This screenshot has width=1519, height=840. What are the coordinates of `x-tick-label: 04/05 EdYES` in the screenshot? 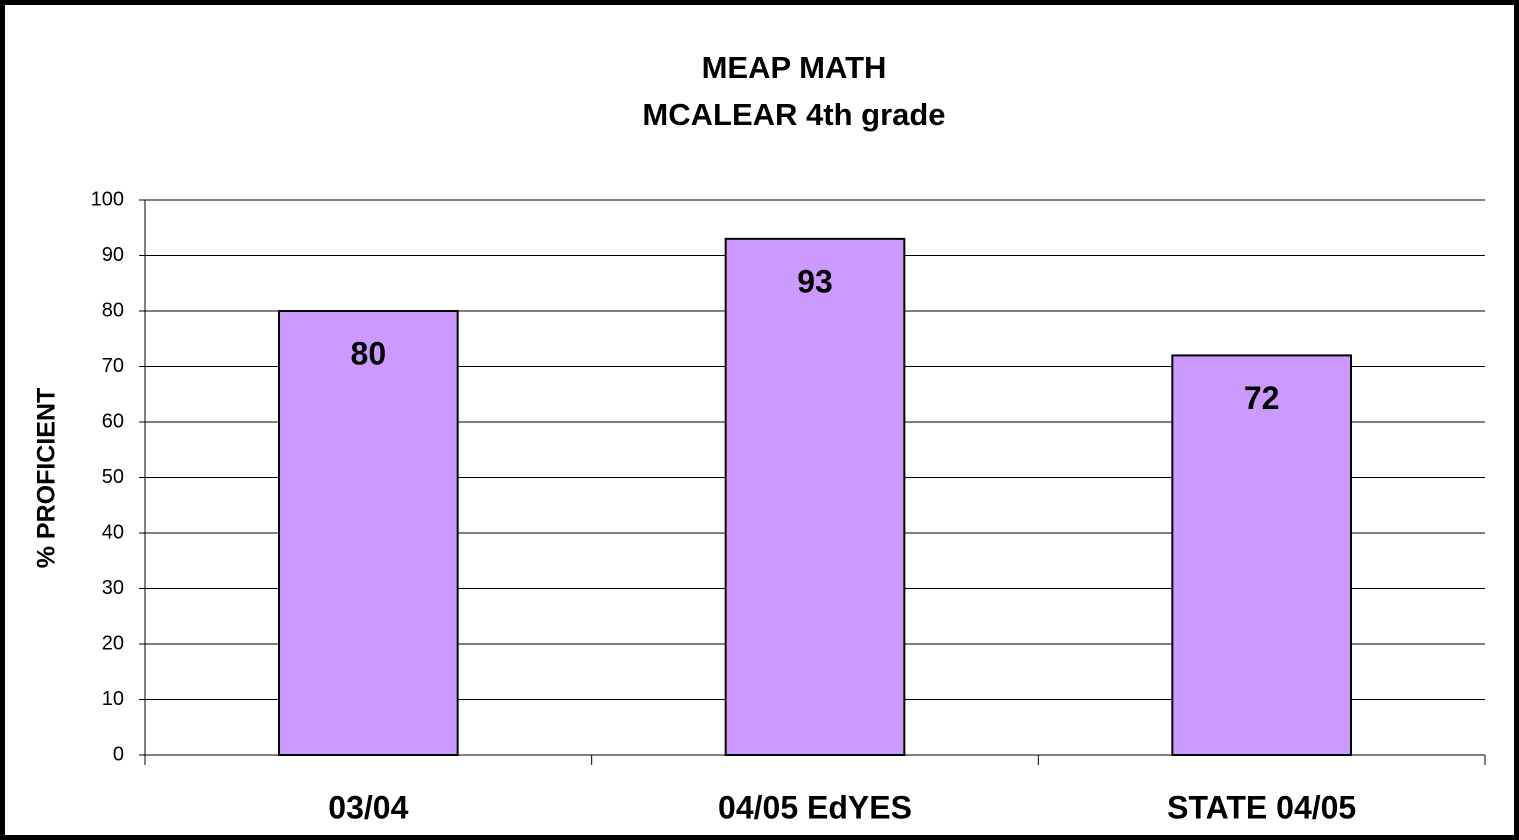 It's located at (815, 807).